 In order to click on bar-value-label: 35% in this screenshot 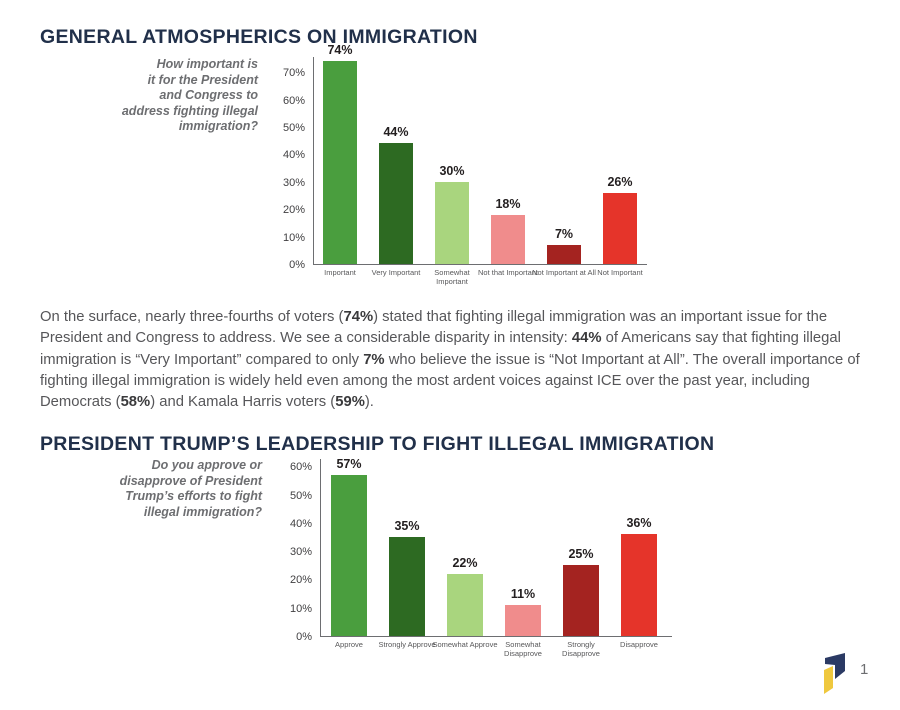, I will do `click(407, 525)`.